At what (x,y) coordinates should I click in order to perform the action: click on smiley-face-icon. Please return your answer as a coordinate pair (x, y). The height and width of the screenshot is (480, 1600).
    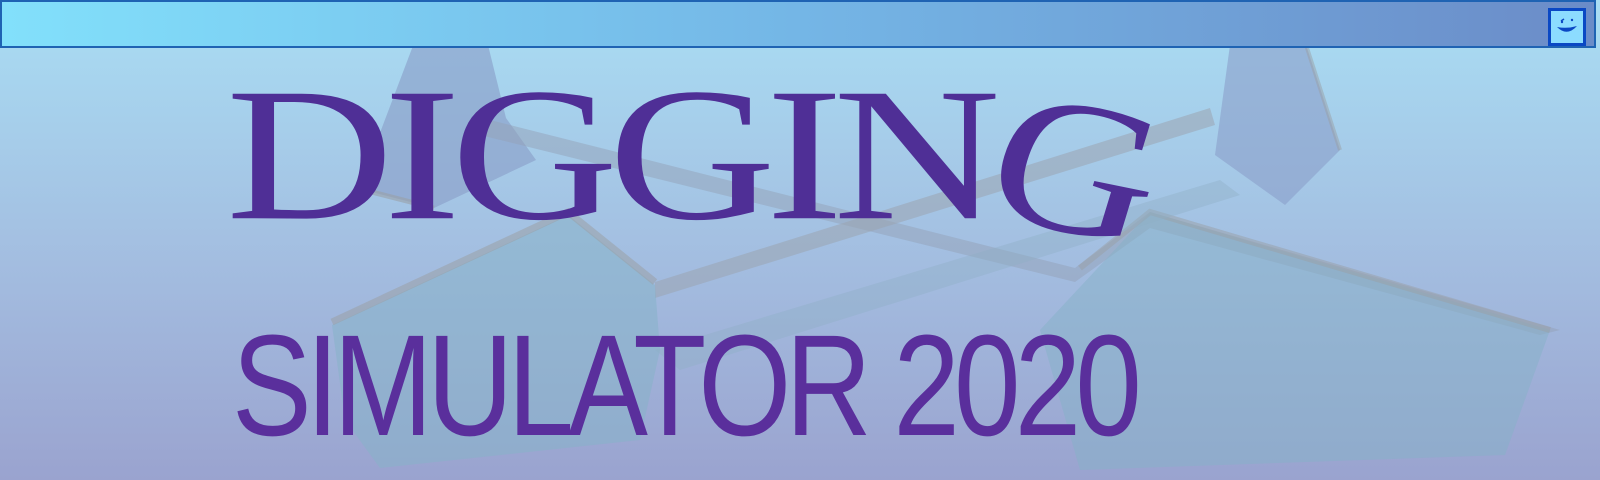
    Looking at the image, I should click on (1567, 25).